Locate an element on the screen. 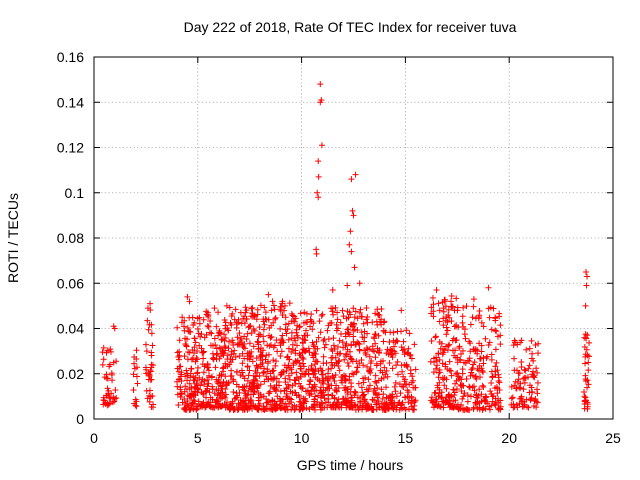 The height and width of the screenshot is (480, 640). y-tick-label: 0.06 is located at coordinates (70, 283).